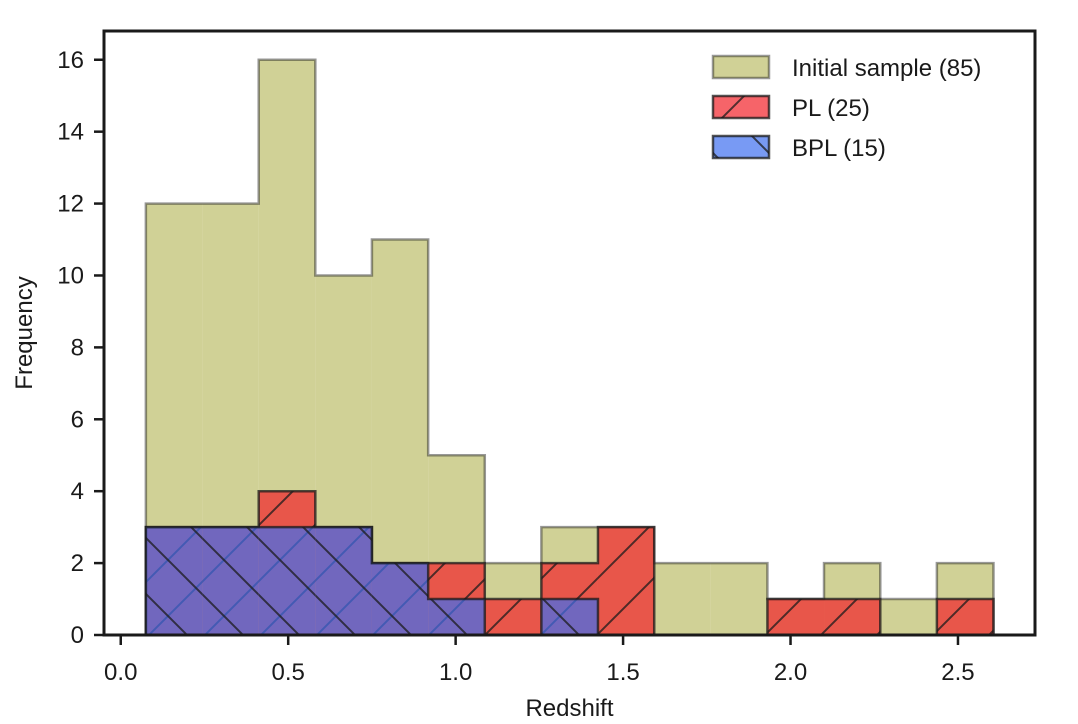 The height and width of the screenshot is (724, 1078). Describe the element at coordinates (288, 672) in the screenshot. I see `x-tick-label: 0.5` at that location.